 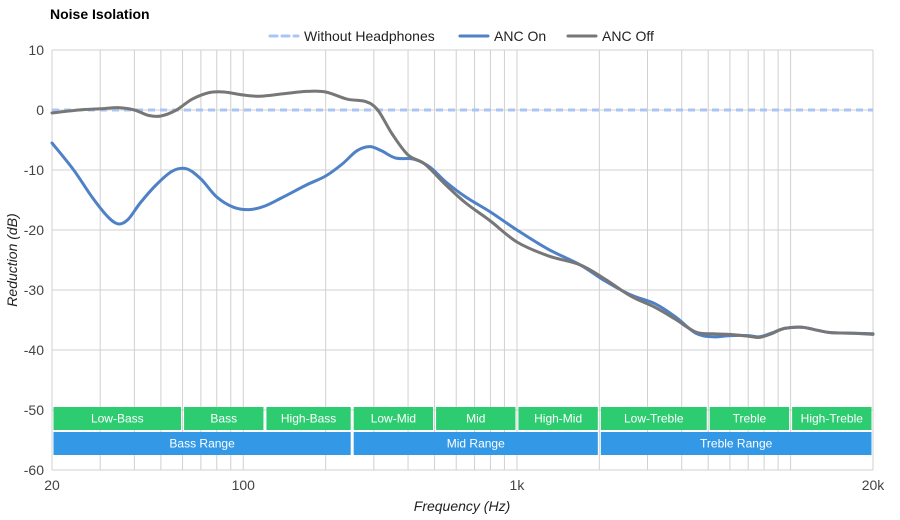 I want to click on band-low-mid: Low-Mid, so click(x=393, y=418).